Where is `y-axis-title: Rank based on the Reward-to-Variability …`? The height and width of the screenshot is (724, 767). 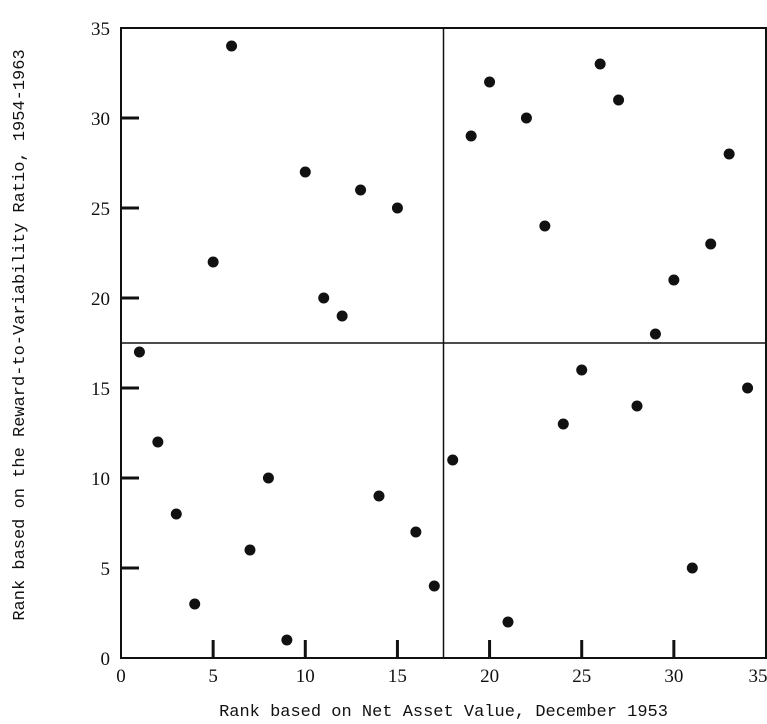
y-axis-title: Rank based on the Reward-to-Variability … is located at coordinates (20, 334).